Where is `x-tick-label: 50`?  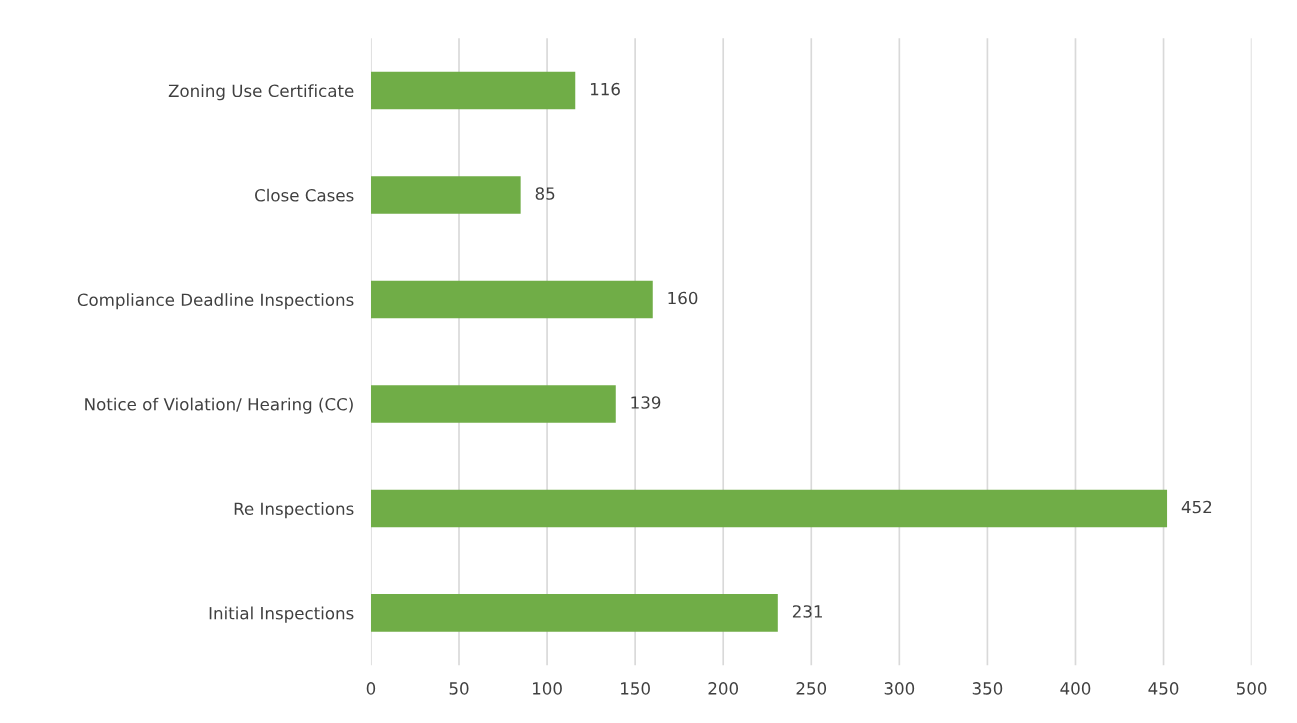 x-tick-label: 50 is located at coordinates (459, 688).